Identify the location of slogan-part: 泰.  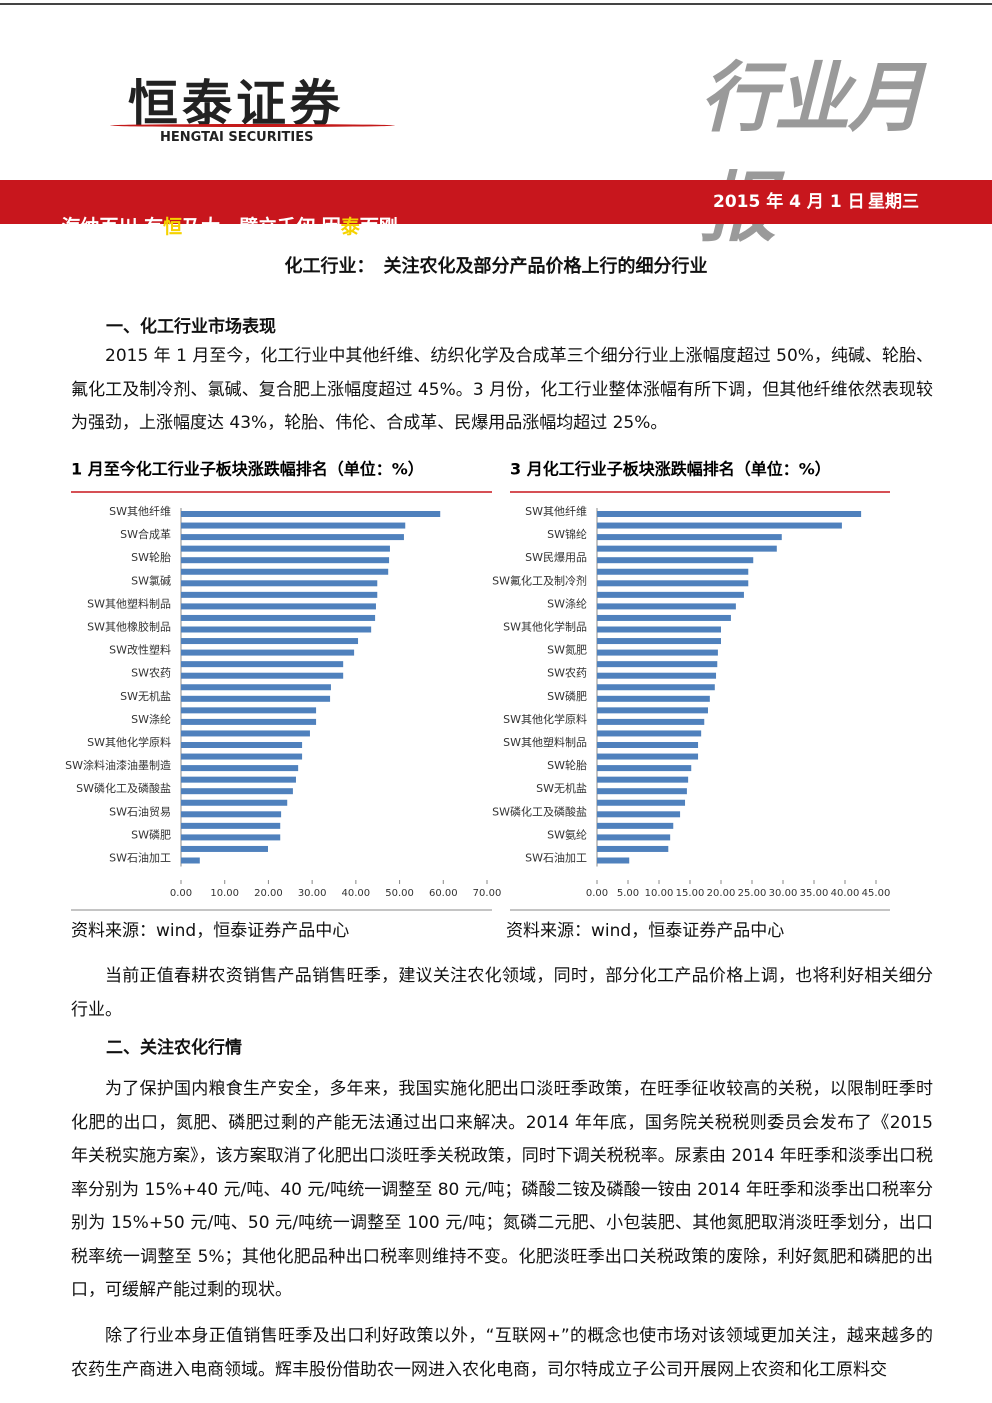
(350, 227).